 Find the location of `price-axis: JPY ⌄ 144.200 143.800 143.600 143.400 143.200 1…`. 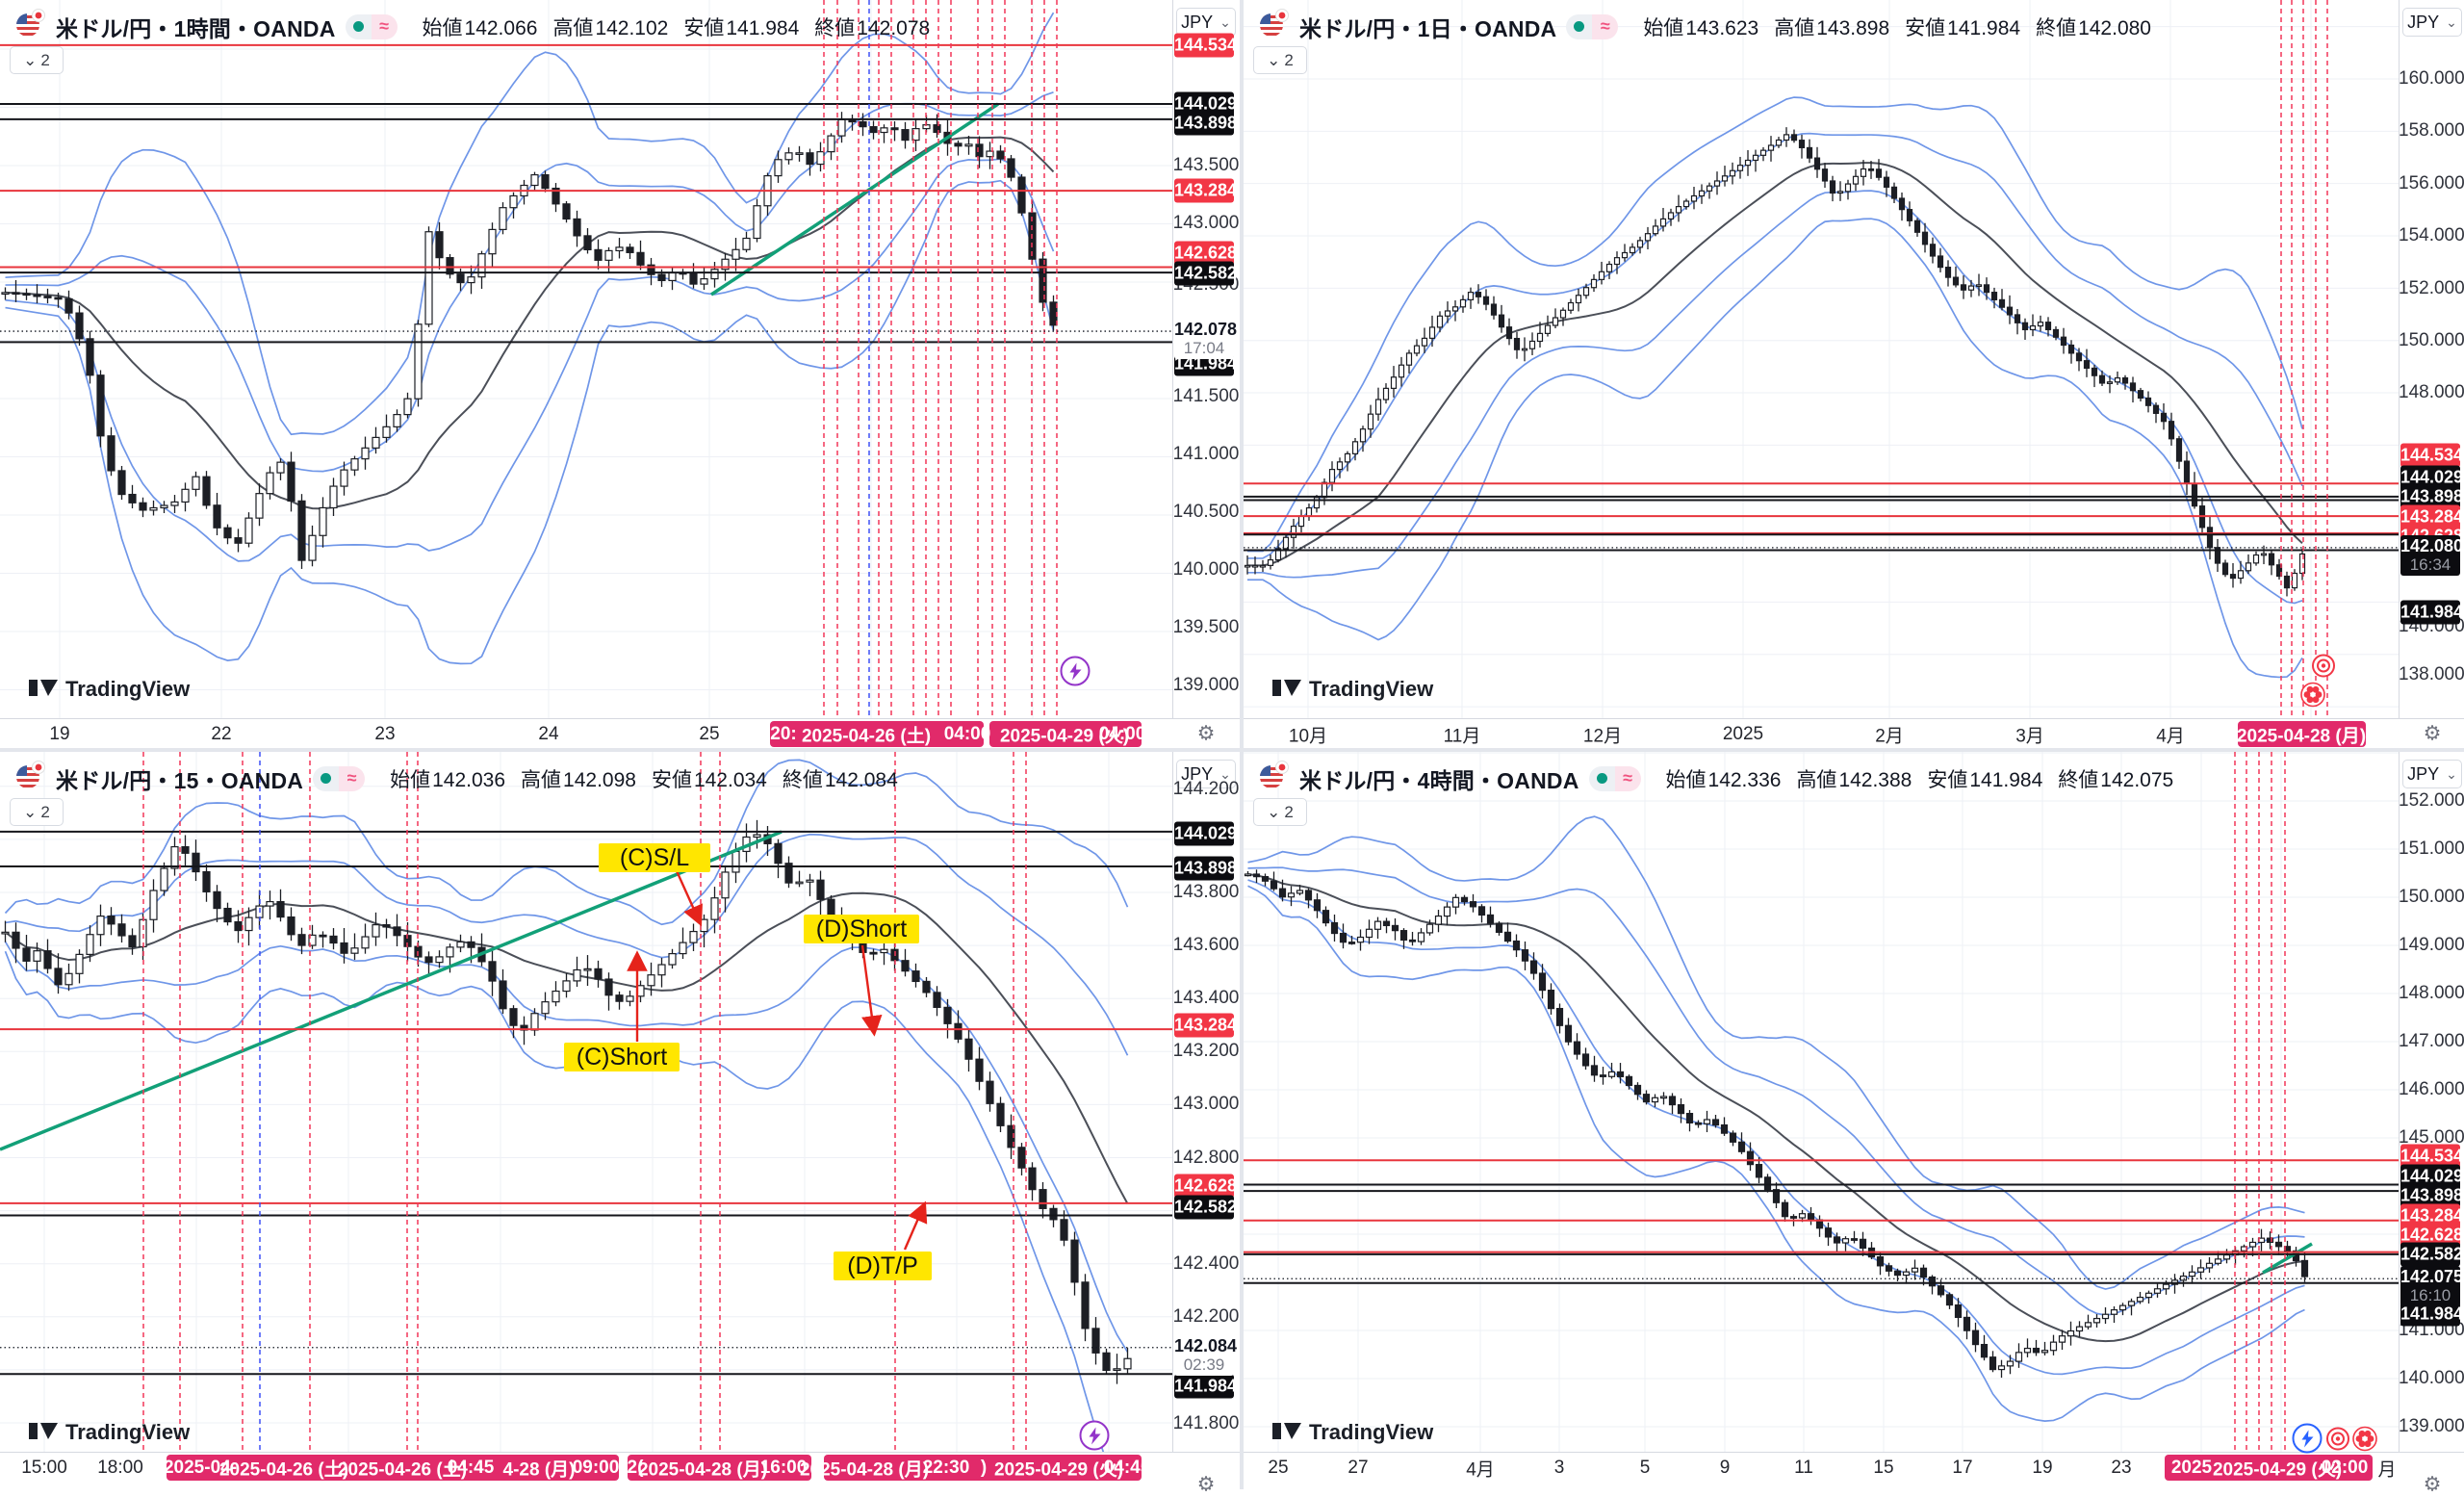

price-axis: JPY ⌄ 144.200 143.800 143.600 143.400 143.200 1… is located at coordinates (1206, 1124).